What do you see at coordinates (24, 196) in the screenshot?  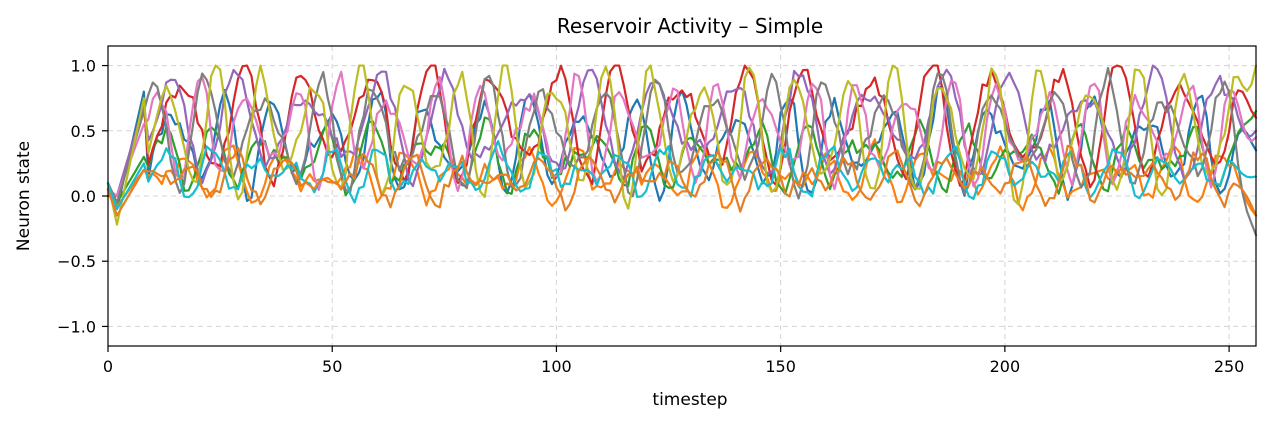 I see `y-axis-label: Neuron state` at bounding box center [24, 196].